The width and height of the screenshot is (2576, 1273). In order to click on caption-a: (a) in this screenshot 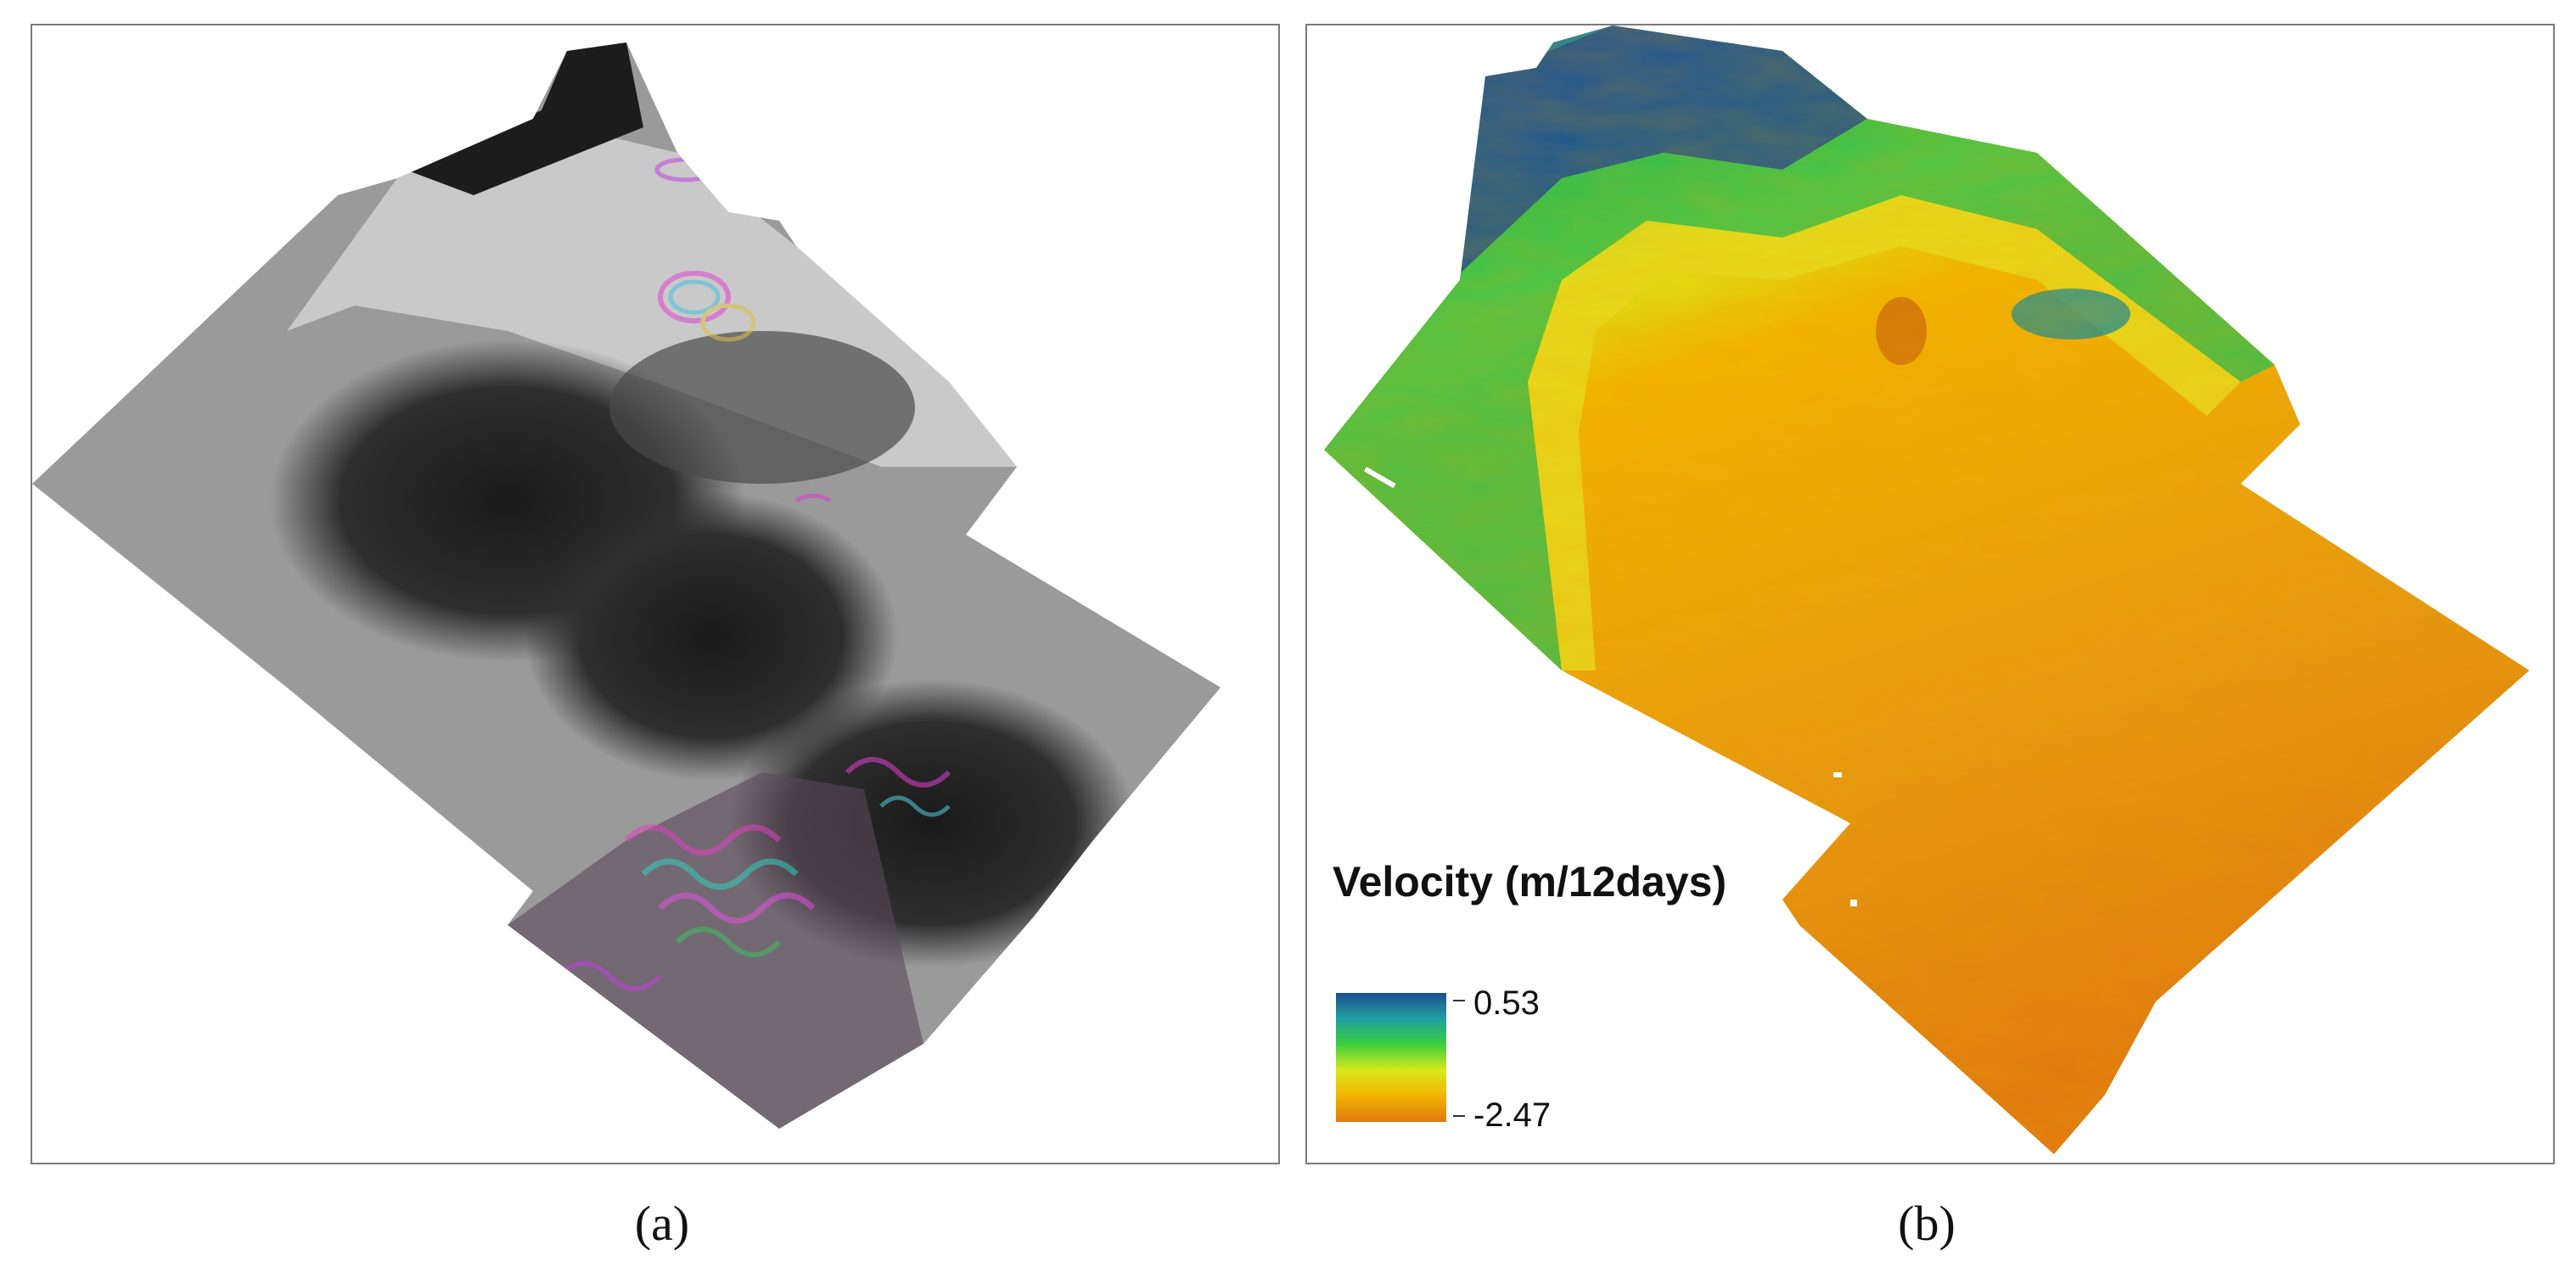, I will do `click(662, 1223)`.